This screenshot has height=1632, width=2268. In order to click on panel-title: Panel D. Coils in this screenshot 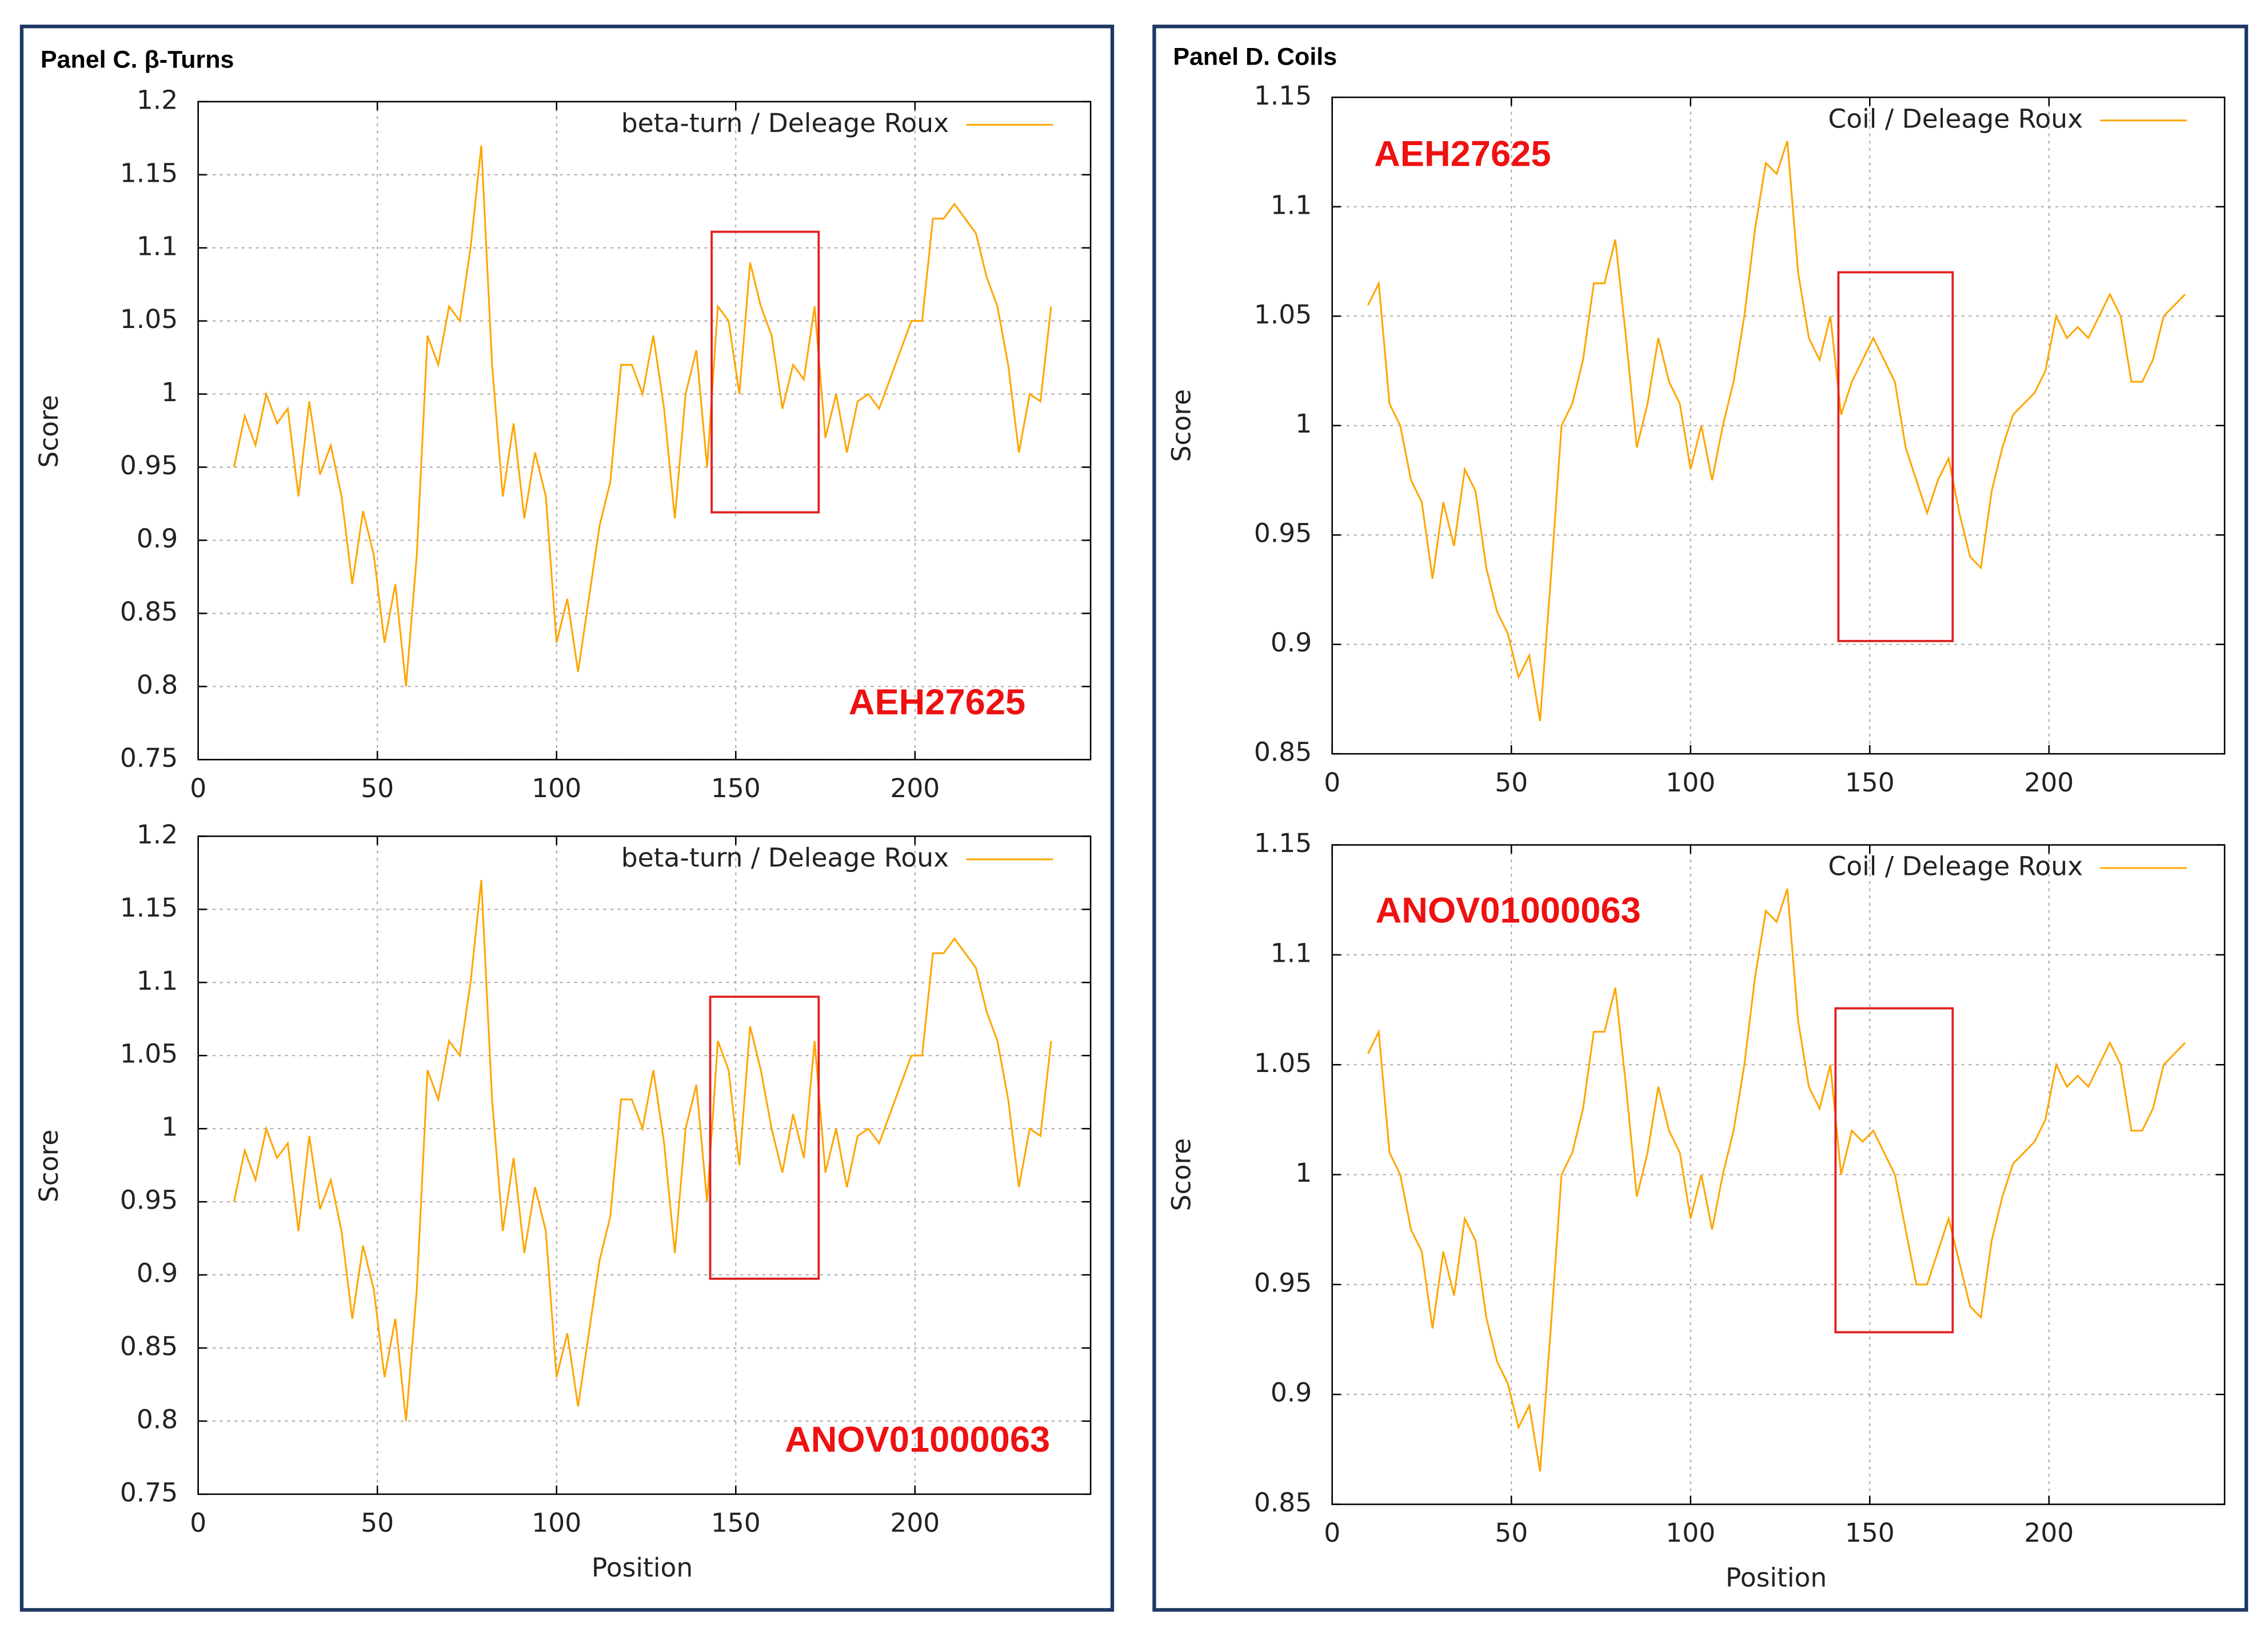, I will do `click(1255, 56)`.